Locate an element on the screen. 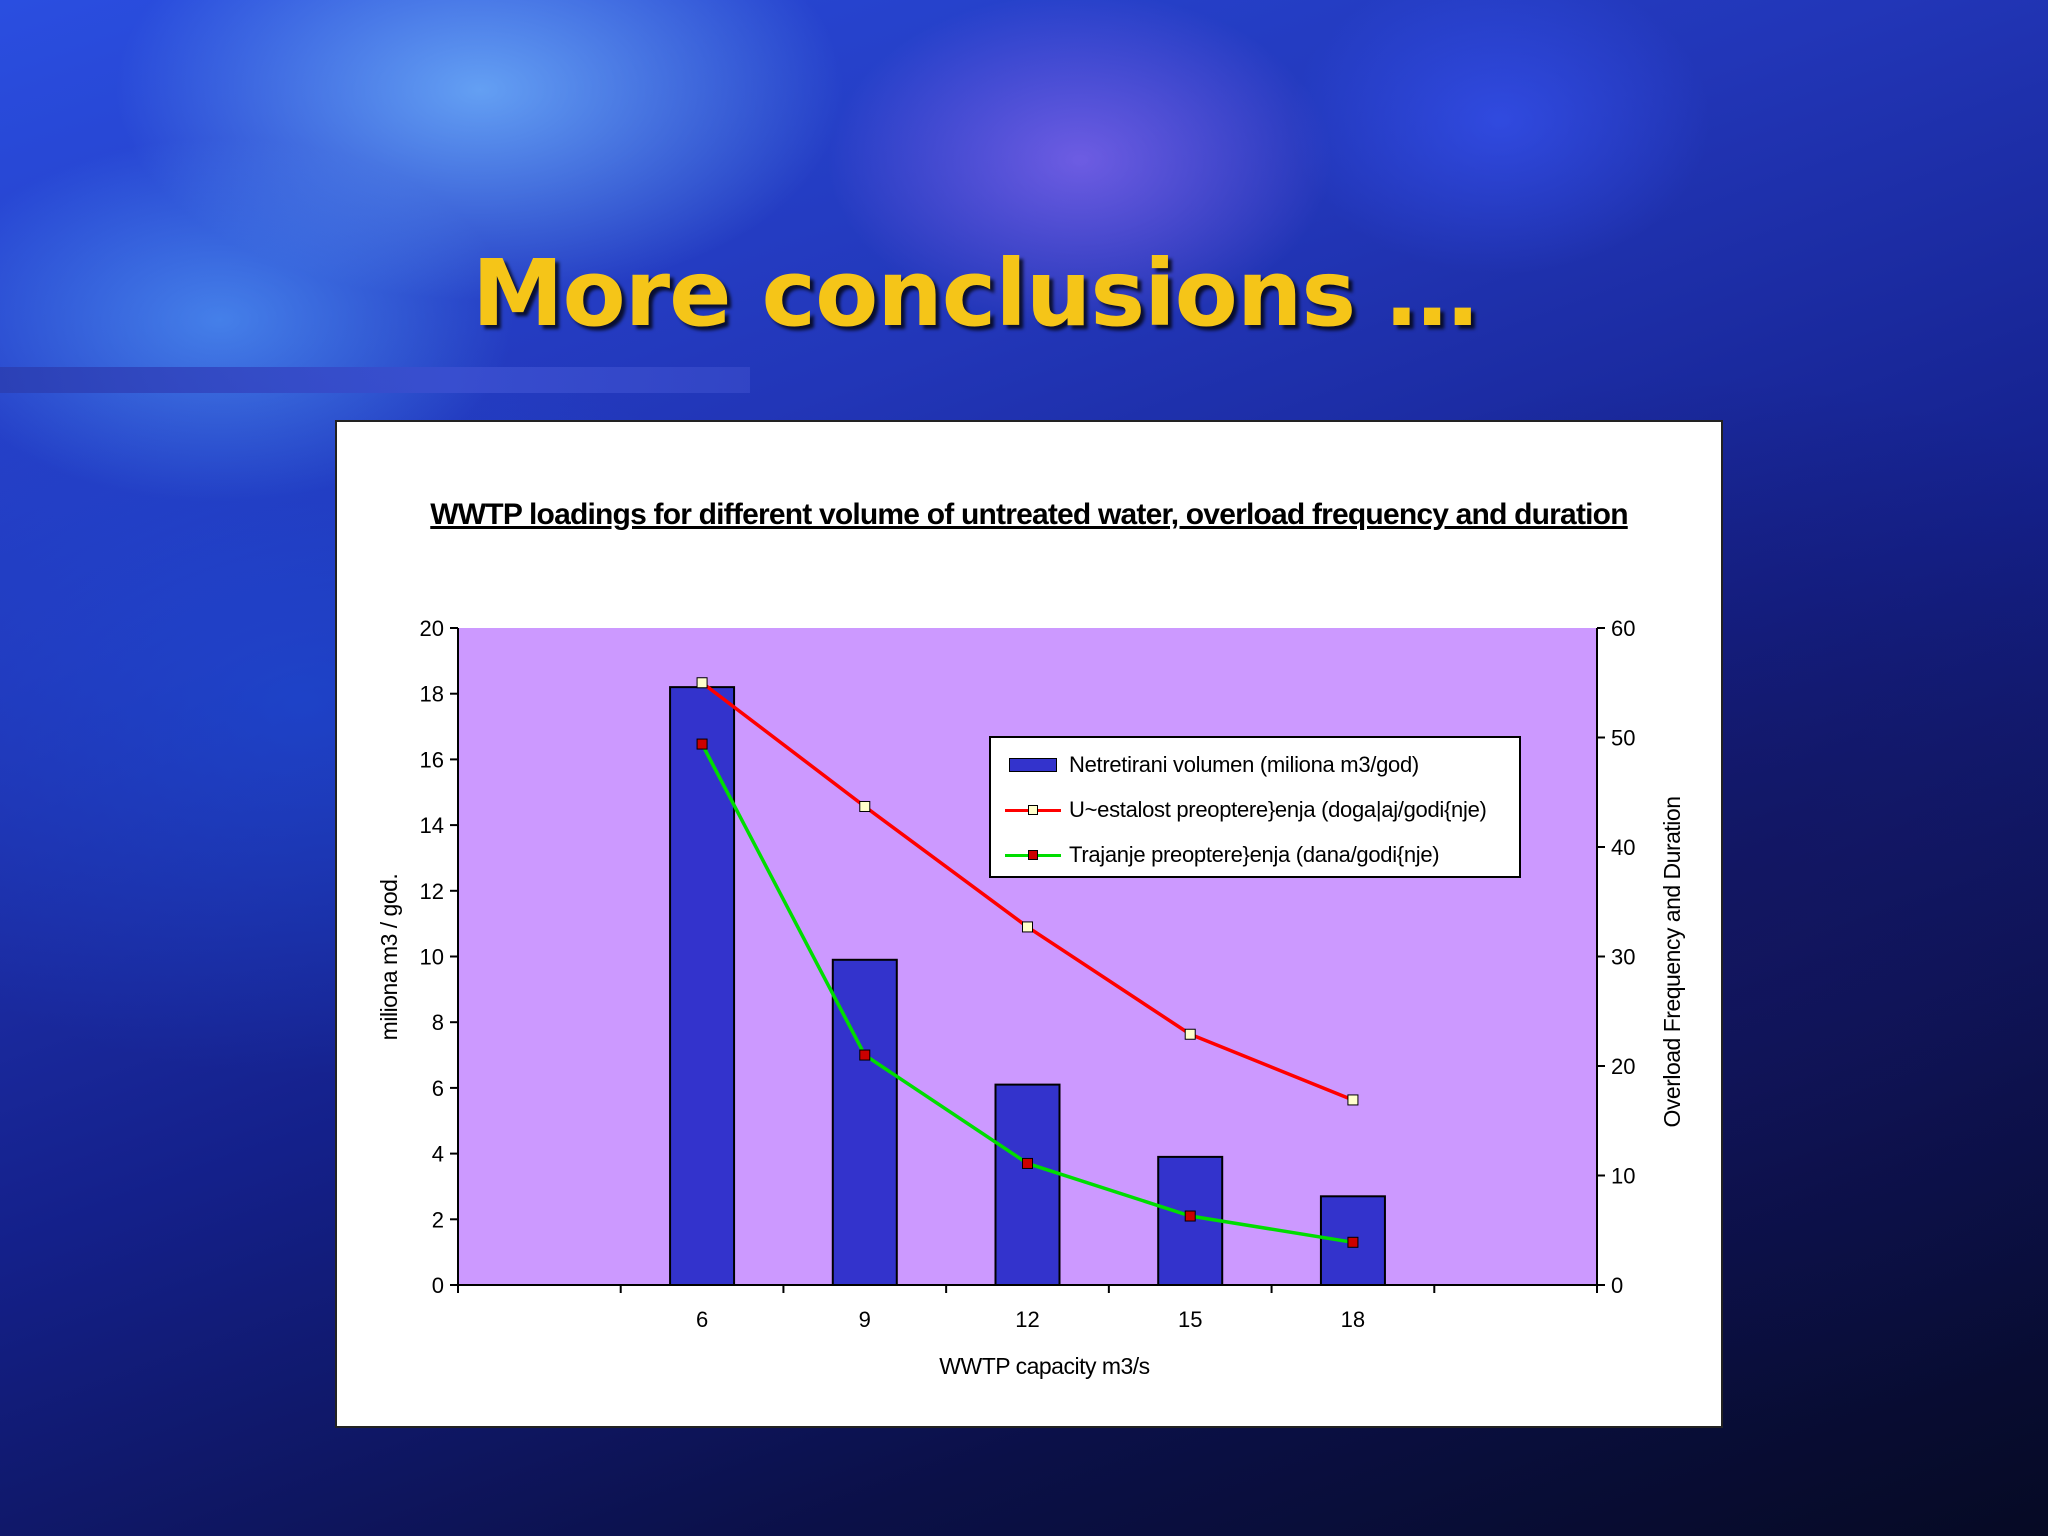 The height and width of the screenshot is (1536, 2048). y-tick-label: 16 is located at coordinates (432, 759).